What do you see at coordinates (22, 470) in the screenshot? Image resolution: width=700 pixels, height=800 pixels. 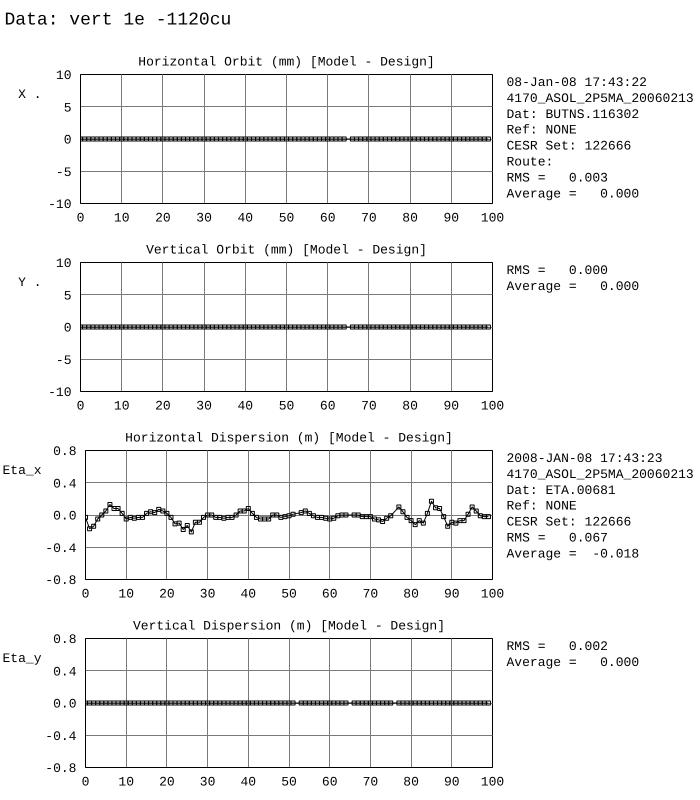 I see `y-axis-title: Eta_x` at bounding box center [22, 470].